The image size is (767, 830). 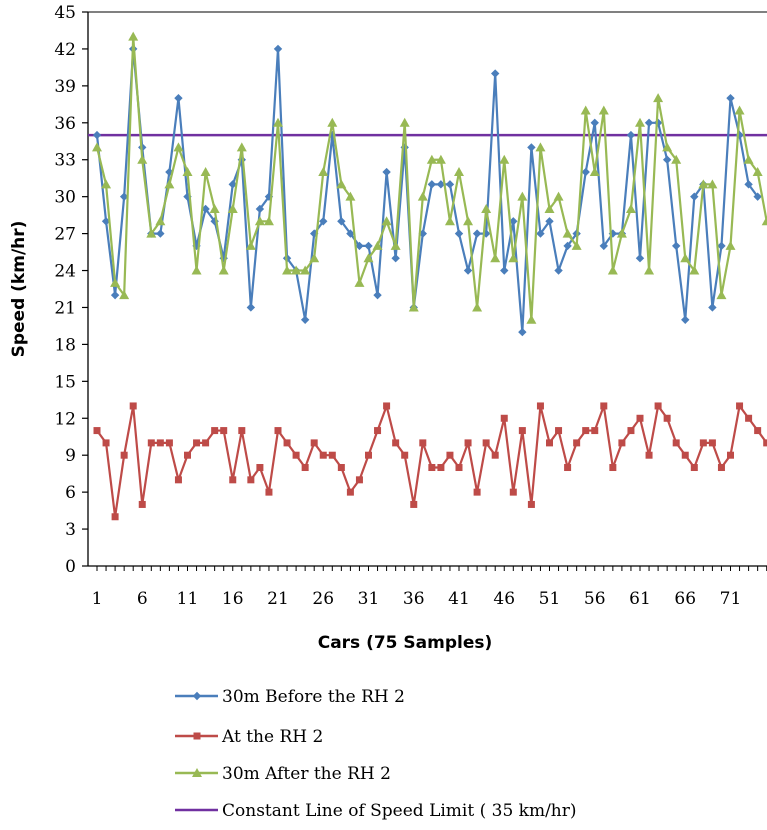 What do you see at coordinates (405, 643) in the screenshot?
I see `x-axis-title: Cars (75 Samples)` at bounding box center [405, 643].